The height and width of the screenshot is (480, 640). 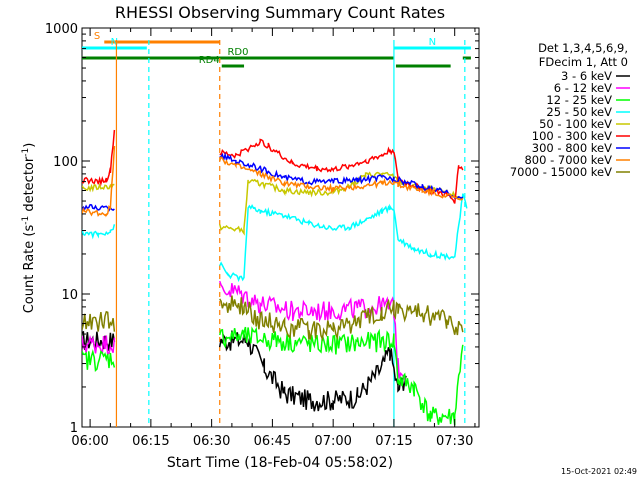 What do you see at coordinates (97, 36) in the screenshot?
I see `flag-label-s: S` at bounding box center [97, 36].